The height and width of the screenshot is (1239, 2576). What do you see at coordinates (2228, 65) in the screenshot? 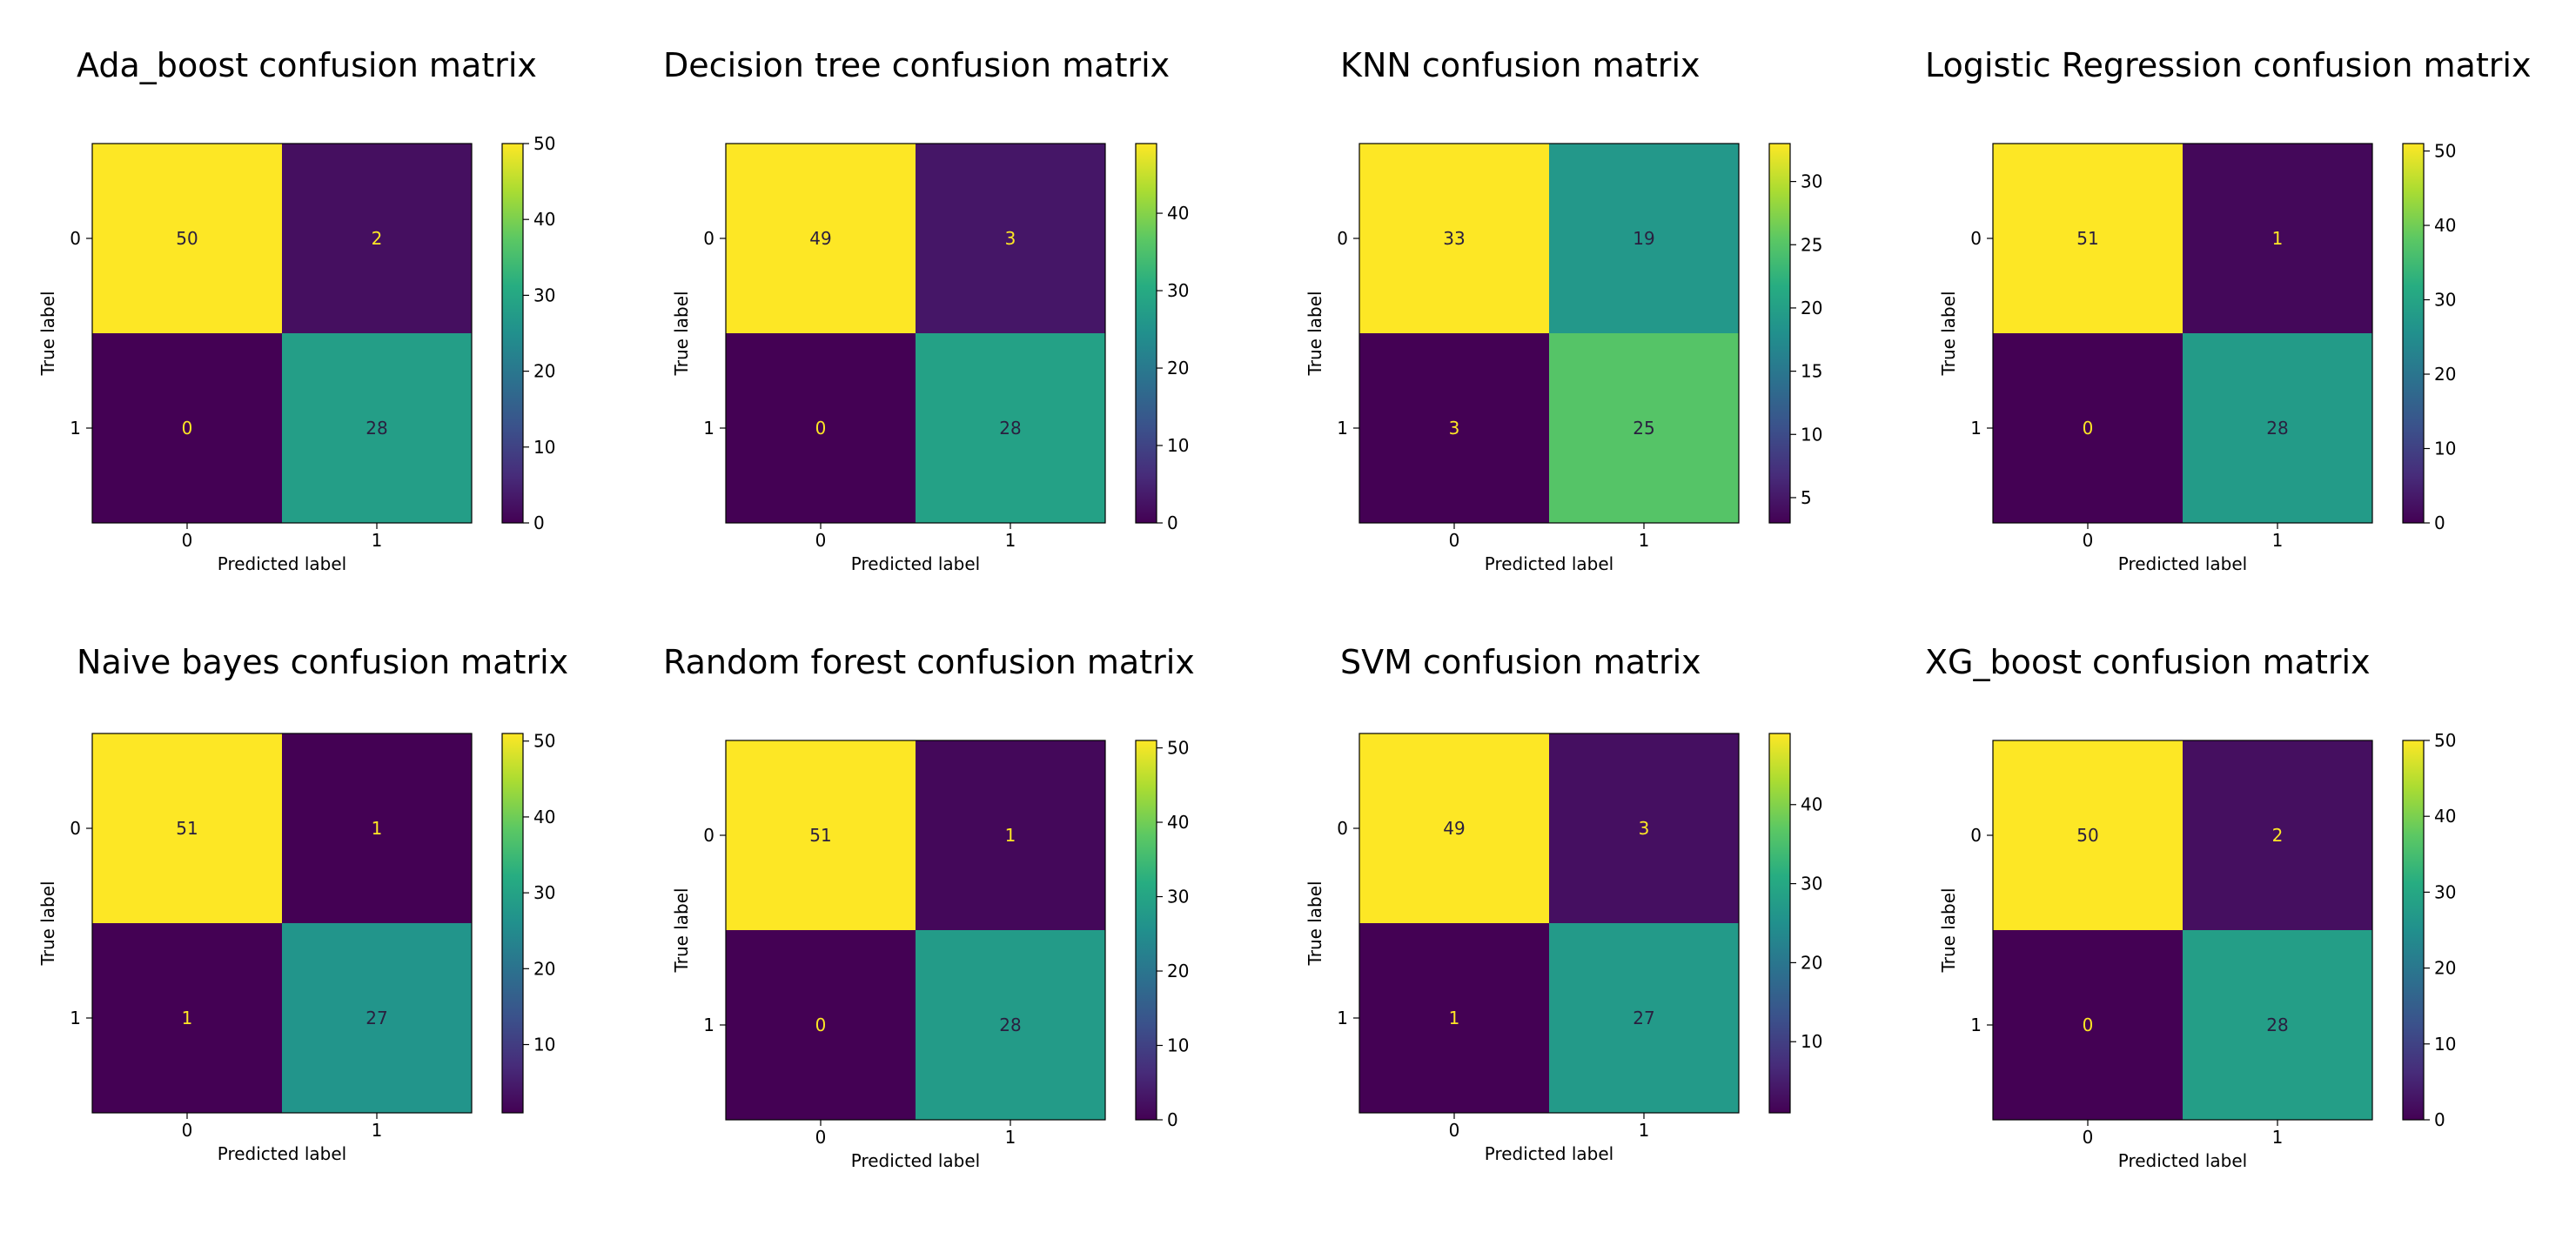
I see `chart-title: Logistic Regression confusion matrix` at bounding box center [2228, 65].